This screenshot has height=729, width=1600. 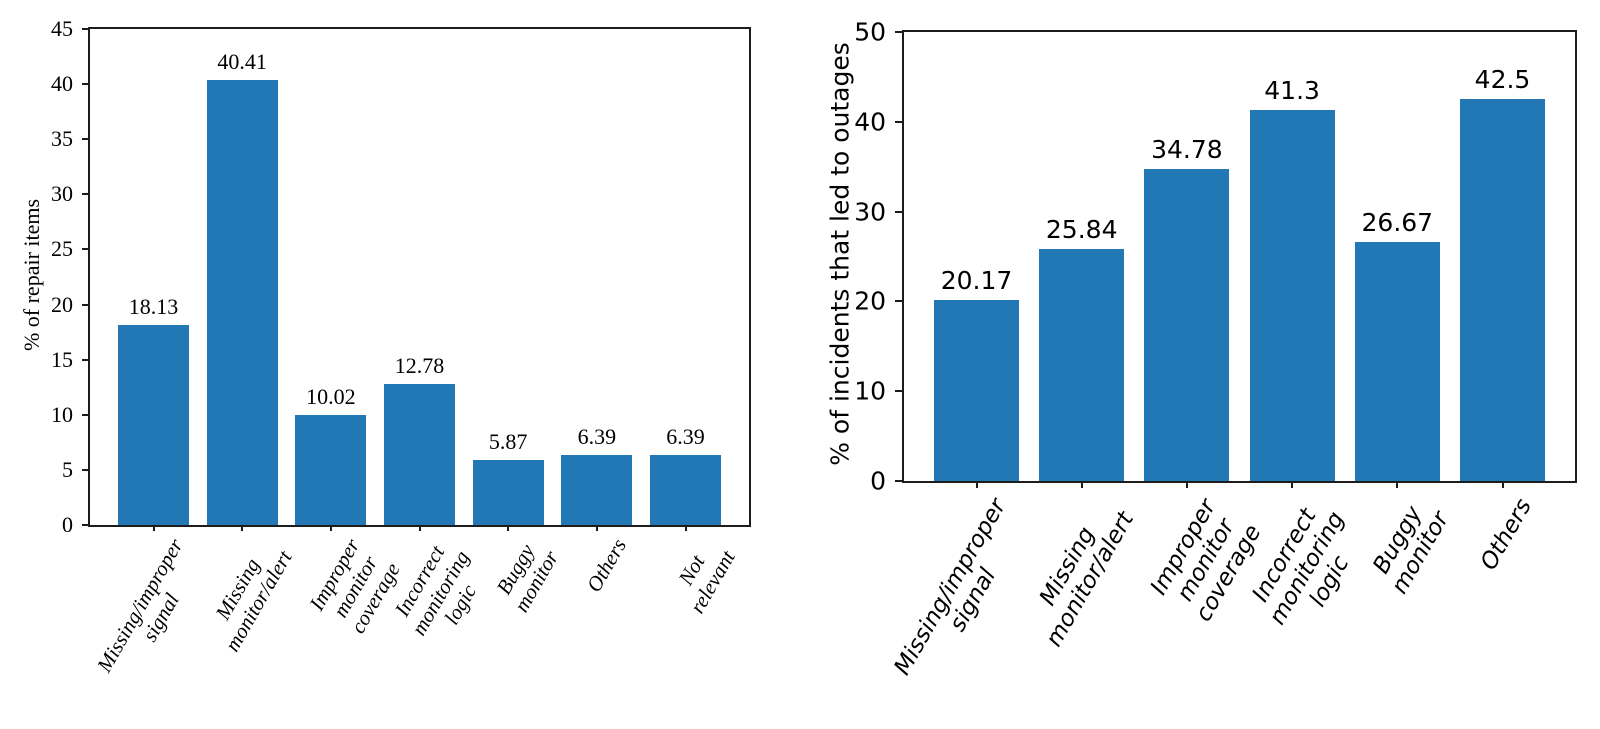 What do you see at coordinates (153, 307) in the screenshot?
I see `bar-value-label: 18.13` at bounding box center [153, 307].